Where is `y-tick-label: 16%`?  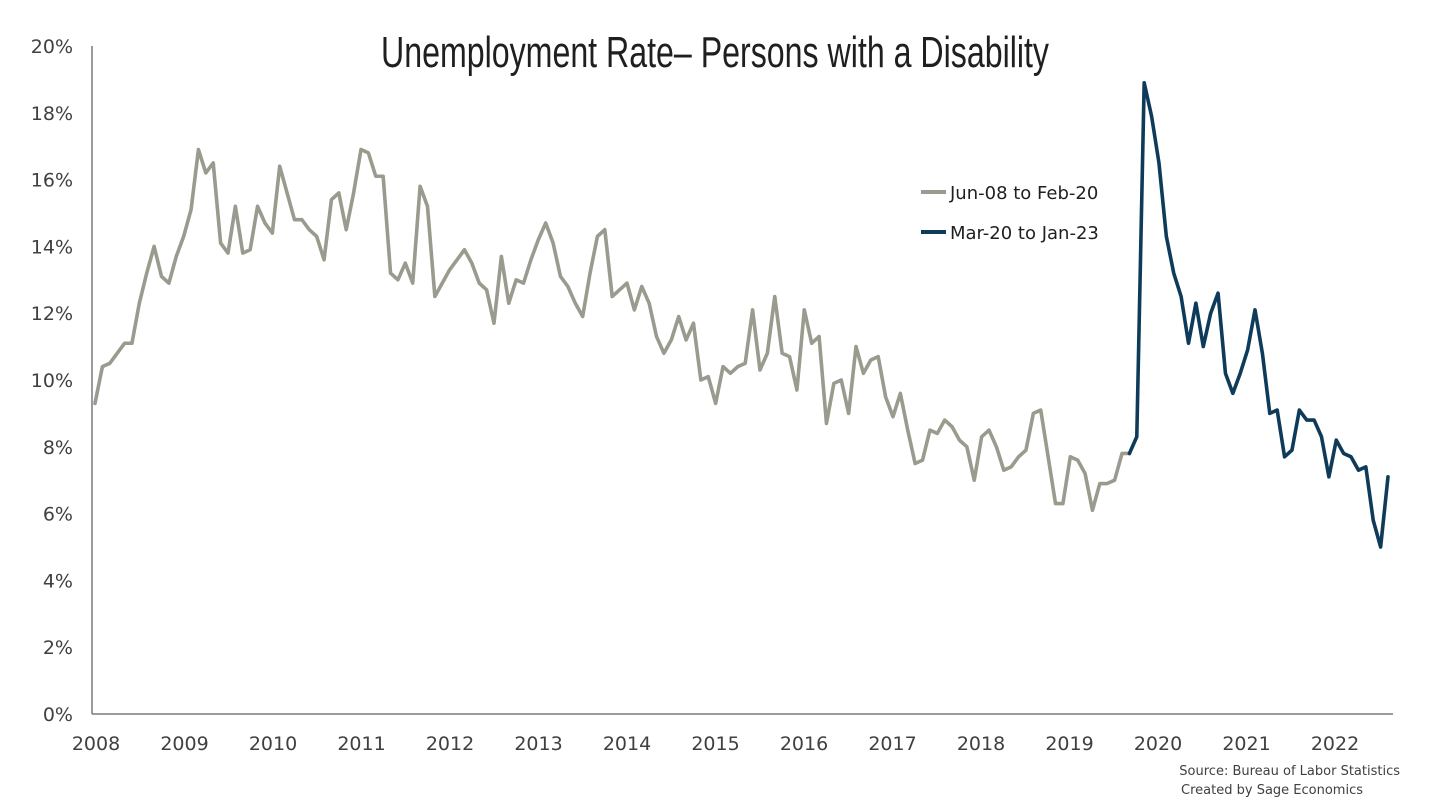 y-tick-label: 16% is located at coordinates (52, 181).